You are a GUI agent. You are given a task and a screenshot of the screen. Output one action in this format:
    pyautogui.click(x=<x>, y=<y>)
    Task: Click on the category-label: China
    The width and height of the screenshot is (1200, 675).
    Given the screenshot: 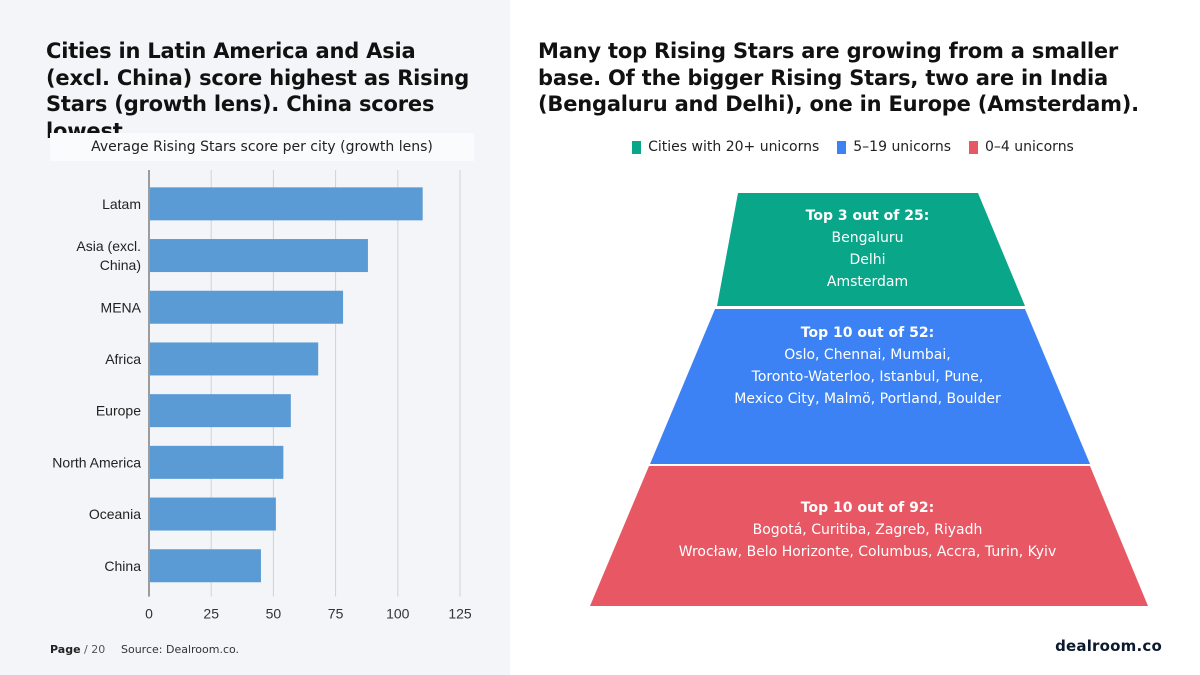 What is the action you would take?
    pyautogui.click(x=122, y=566)
    